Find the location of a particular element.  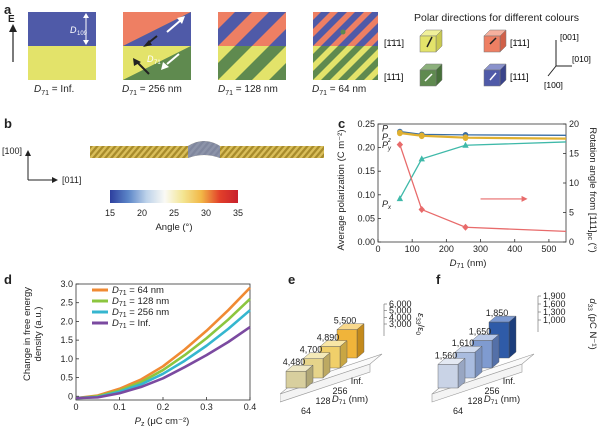

bar-z-label: 1,000 is located at coordinates (554, 320).